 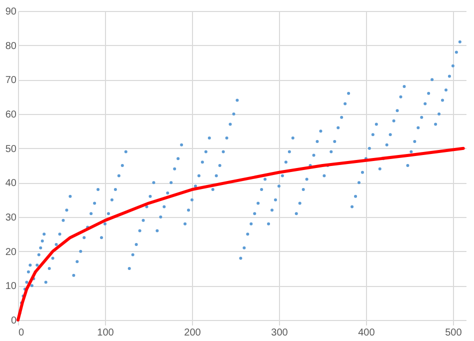 I want to click on x-tick-label: 0, so click(x=21, y=333).